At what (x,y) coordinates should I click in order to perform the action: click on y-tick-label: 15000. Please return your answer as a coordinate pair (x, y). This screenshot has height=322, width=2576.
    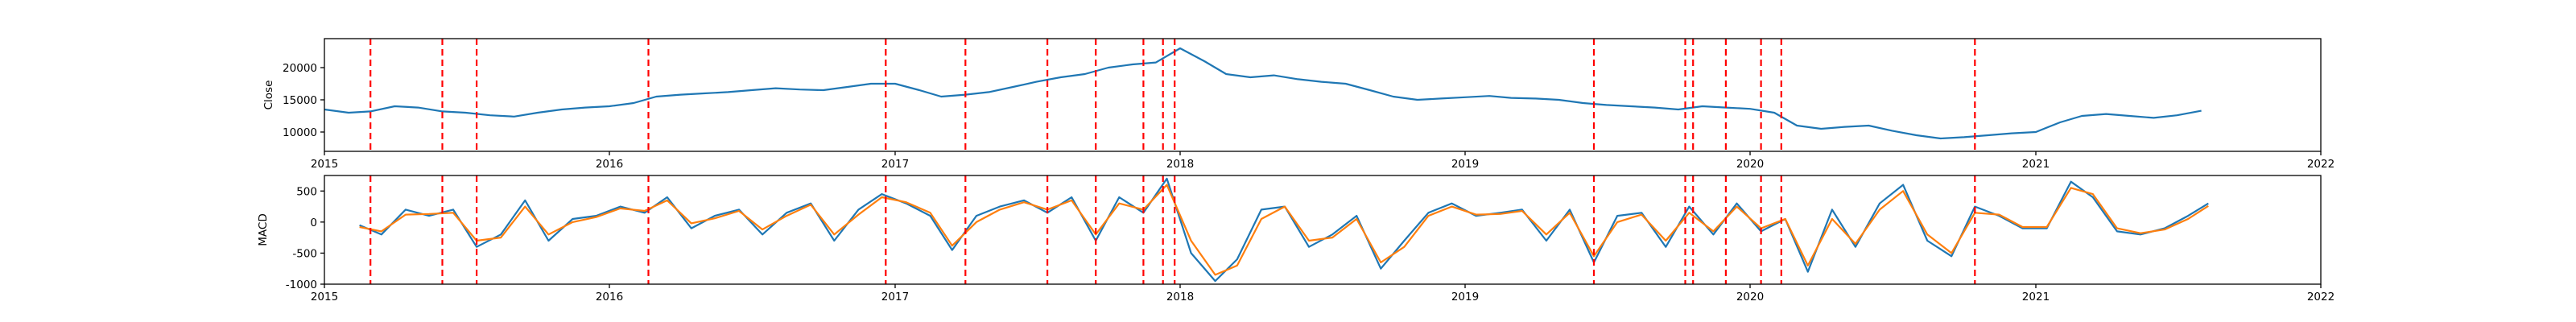
    Looking at the image, I should click on (300, 100).